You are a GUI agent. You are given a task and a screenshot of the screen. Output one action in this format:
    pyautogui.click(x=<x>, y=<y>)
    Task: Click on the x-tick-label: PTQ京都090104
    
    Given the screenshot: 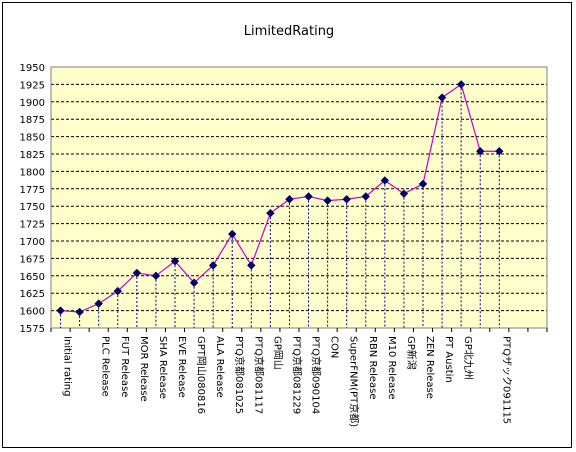 What is the action you would take?
    pyautogui.click(x=316, y=375)
    